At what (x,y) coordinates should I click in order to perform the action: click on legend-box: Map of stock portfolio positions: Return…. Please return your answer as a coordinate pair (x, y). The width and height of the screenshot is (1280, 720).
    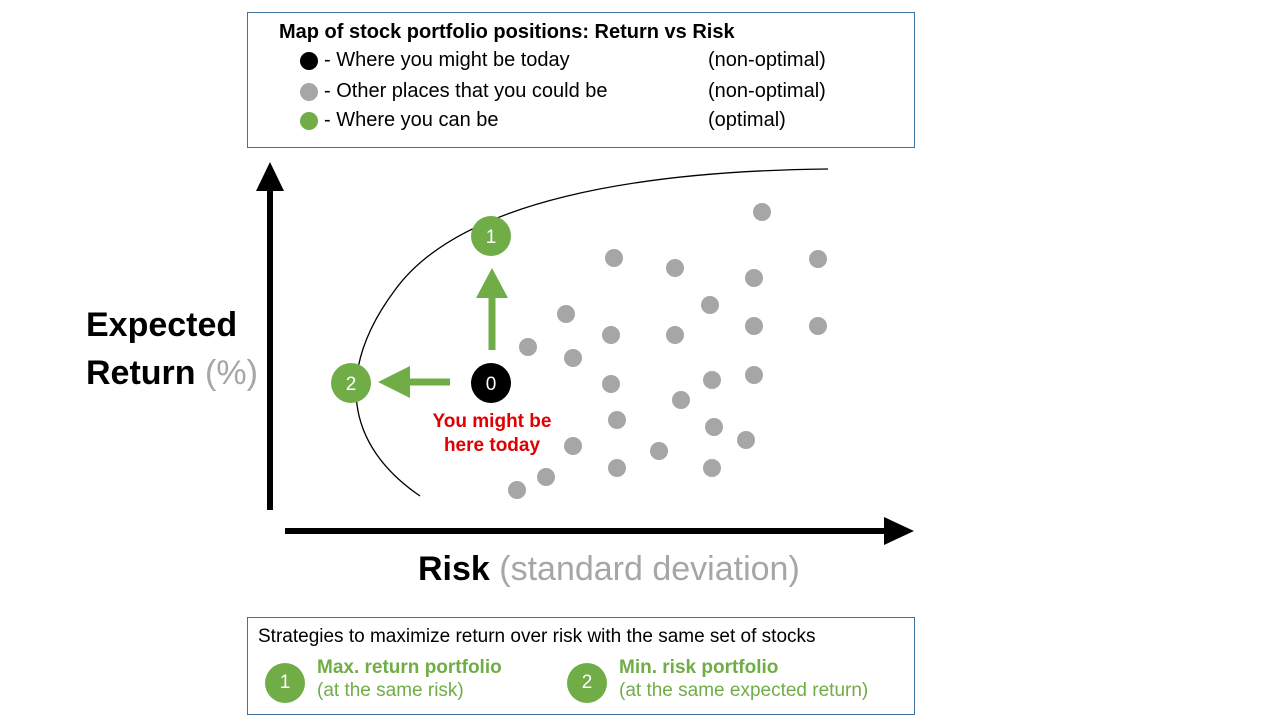
    Looking at the image, I should click on (581, 80).